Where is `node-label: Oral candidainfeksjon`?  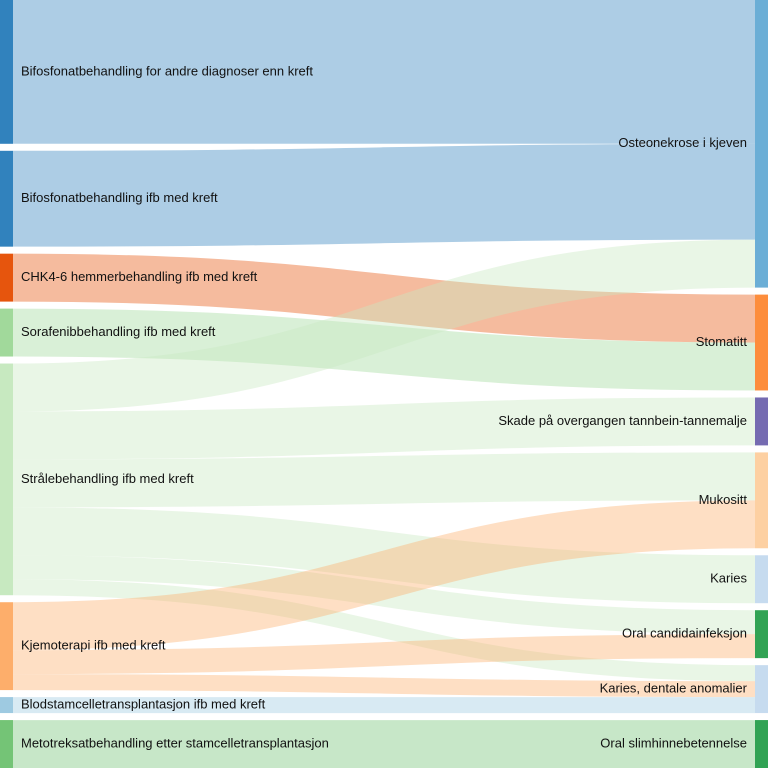 node-label: Oral candidainfeksjon is located at coordinates (684, 633).